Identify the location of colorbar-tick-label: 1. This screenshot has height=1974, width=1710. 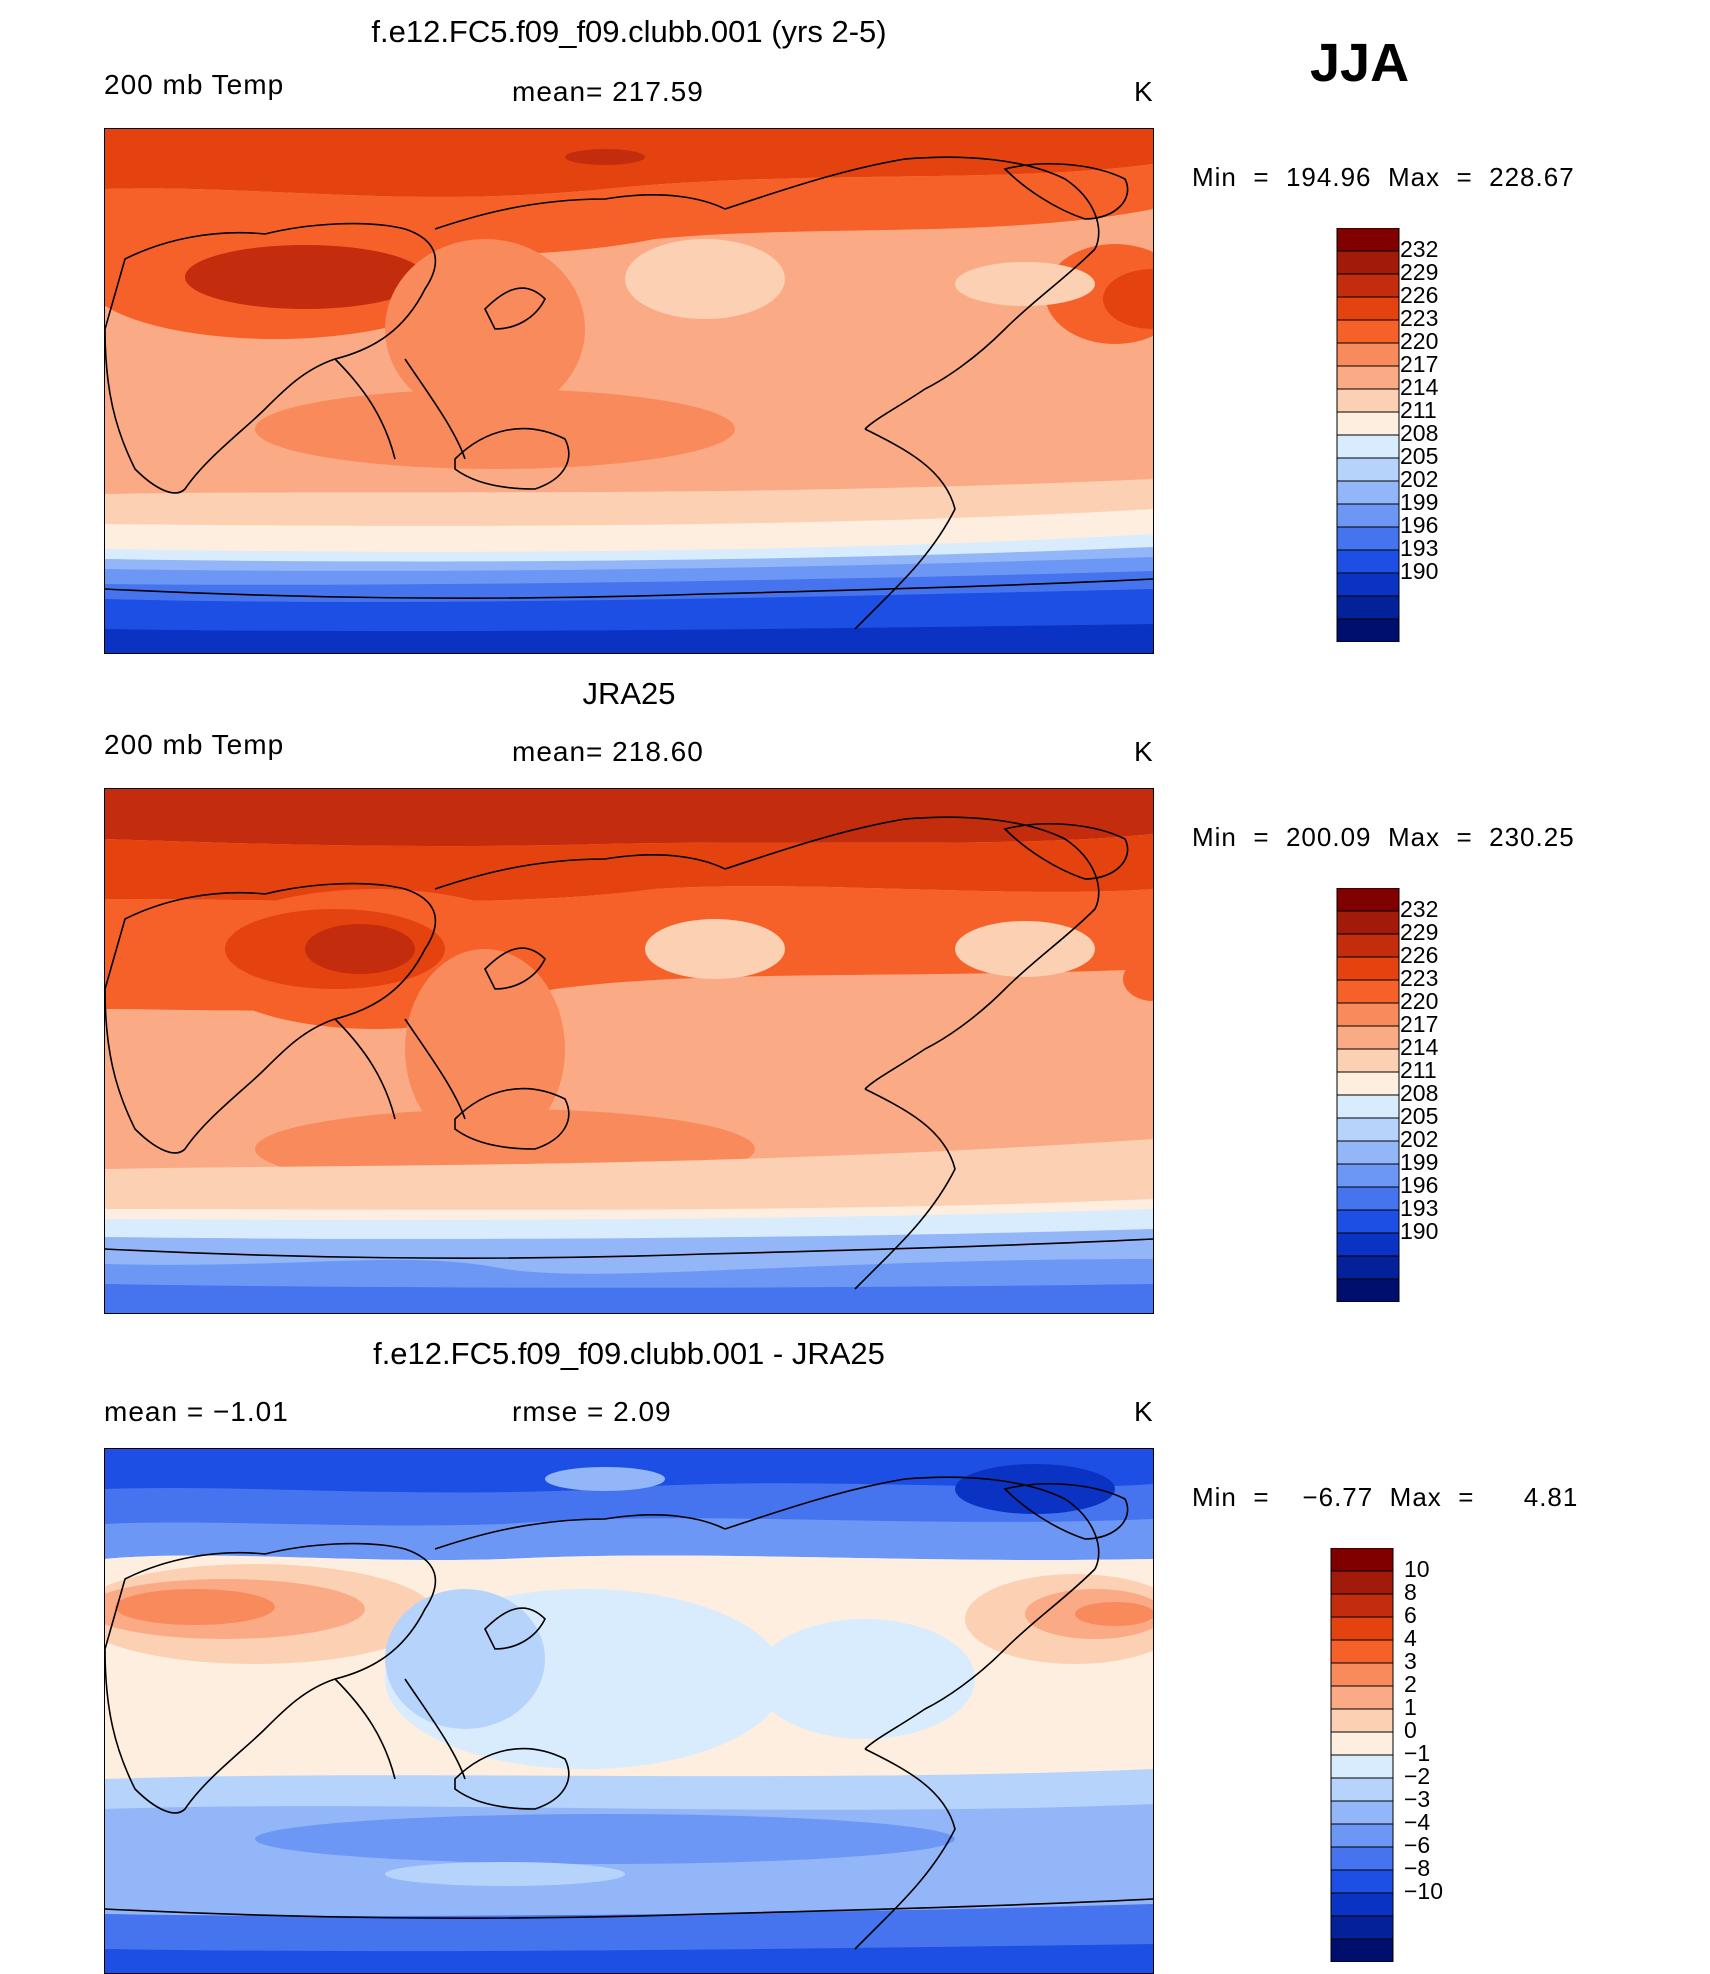
(1410, 1707).